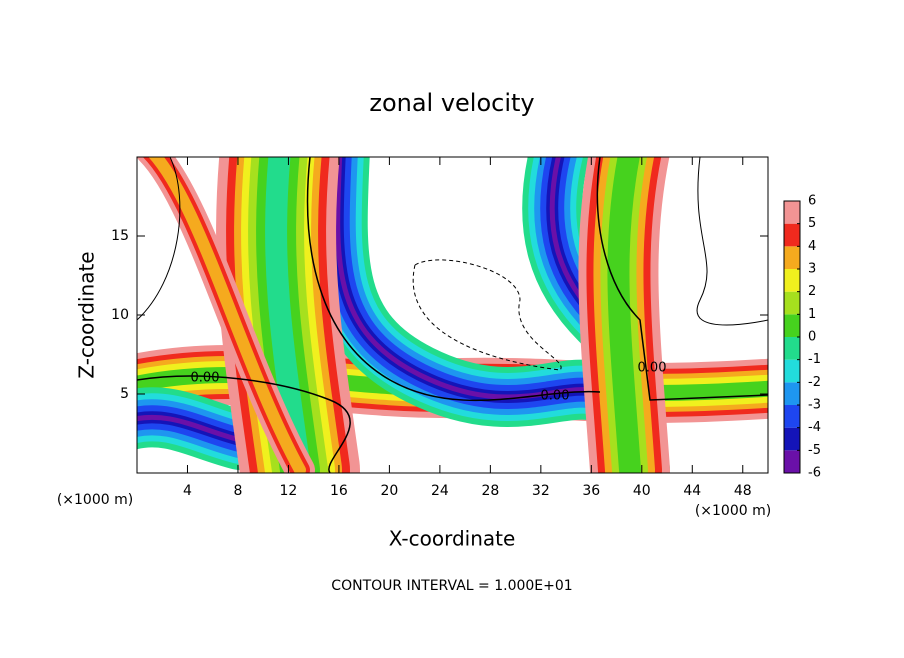 Image resolution: width=904 pixels, height=658 pixels. What do you see at coordinates (451, 586) in the screenshot?
I see `footnote: CONTOUR INTERVAL = 1.000E+01` at bounding box center [451, 586].